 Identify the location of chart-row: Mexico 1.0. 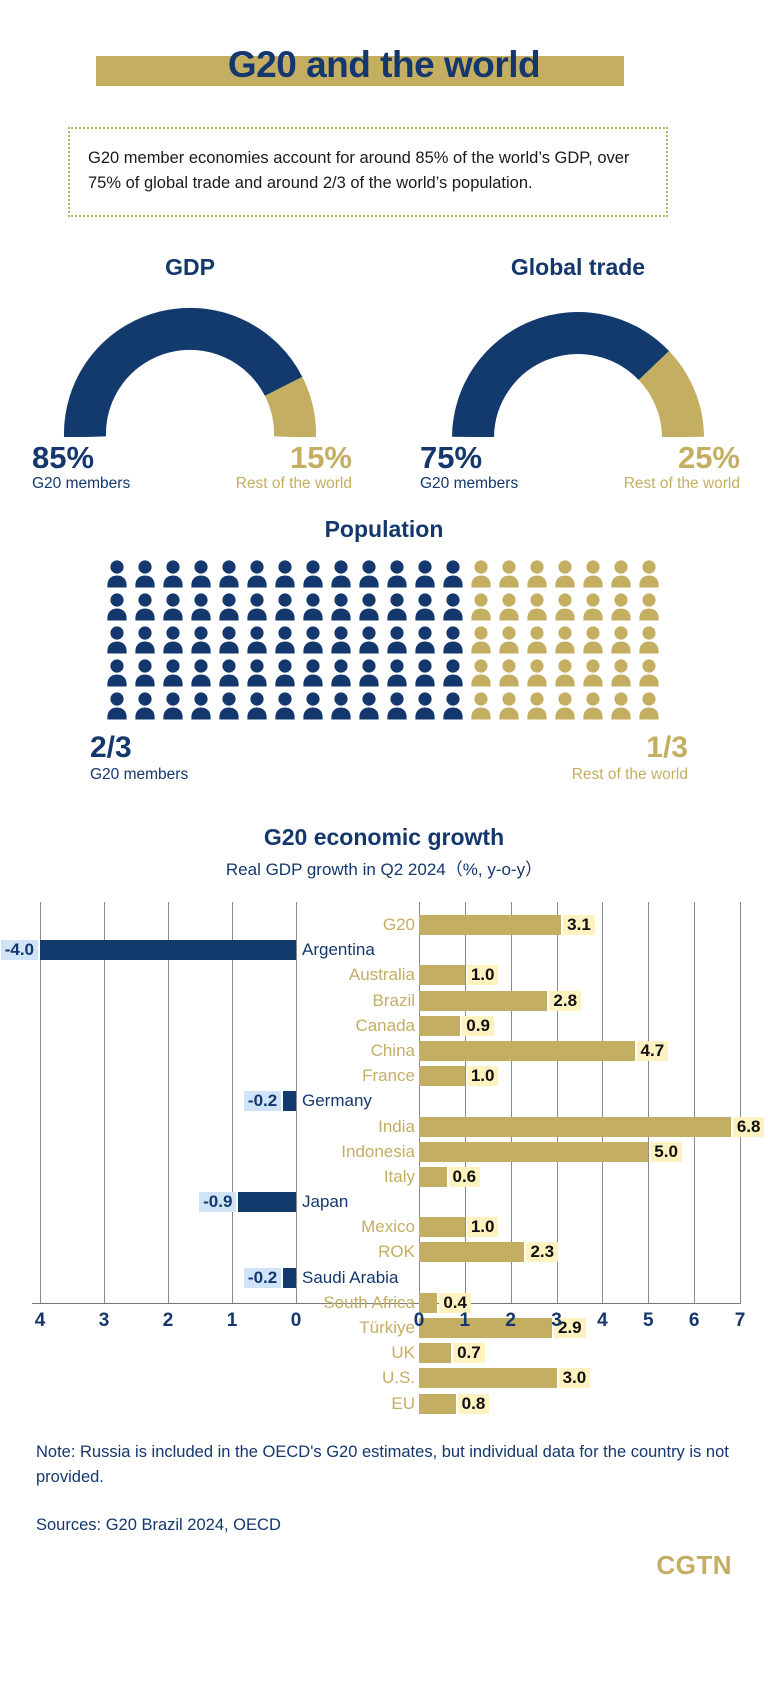
(384, 1227).